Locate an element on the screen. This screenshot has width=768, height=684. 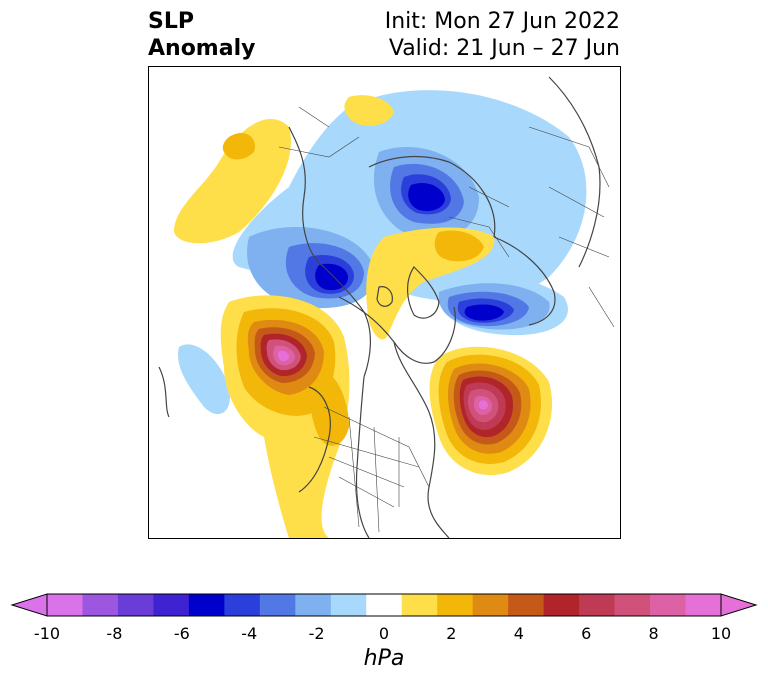
positive-anomaly-region-pacific-nw is located at coordinates (232, 181).